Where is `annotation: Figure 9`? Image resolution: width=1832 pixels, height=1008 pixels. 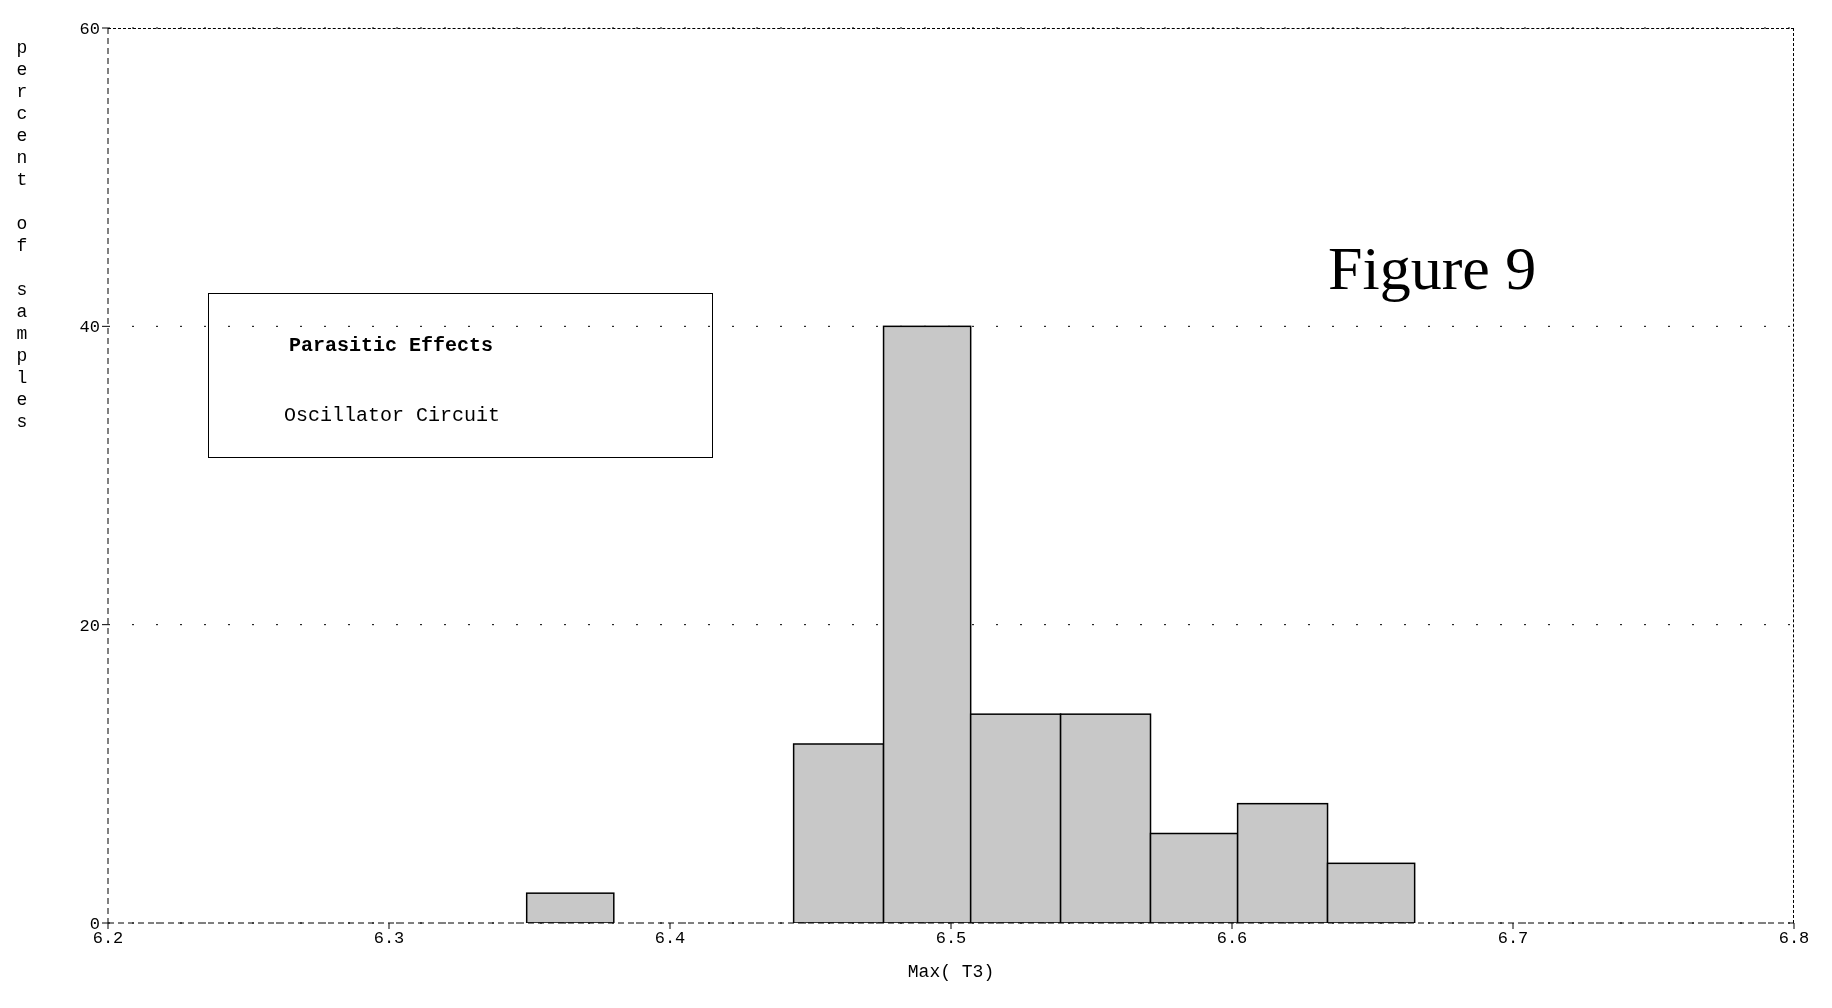 annotation: Figure 9 is located at coordinates (1432, 268).